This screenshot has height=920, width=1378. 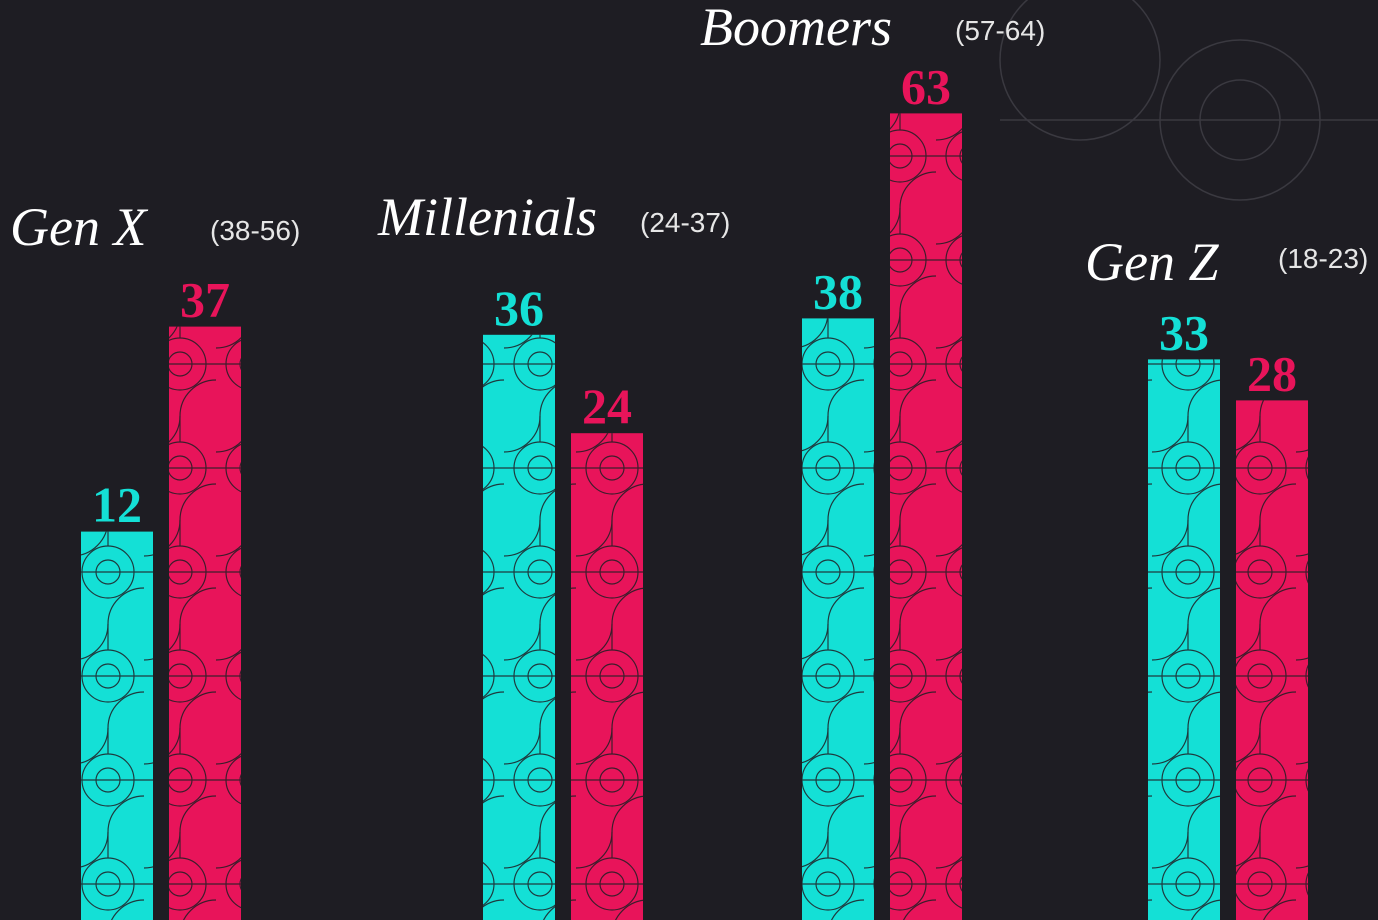 I want to click on value-label: 28, so click(x=1272, y=373).